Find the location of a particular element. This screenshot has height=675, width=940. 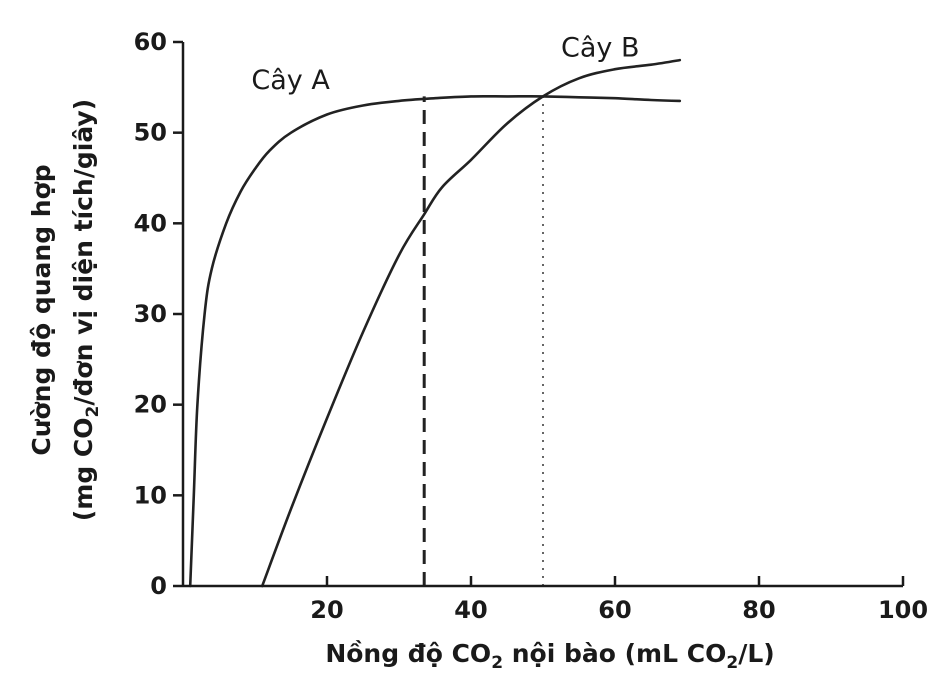

x-tick-label-100: 100 is located at coordinates (903, 610).